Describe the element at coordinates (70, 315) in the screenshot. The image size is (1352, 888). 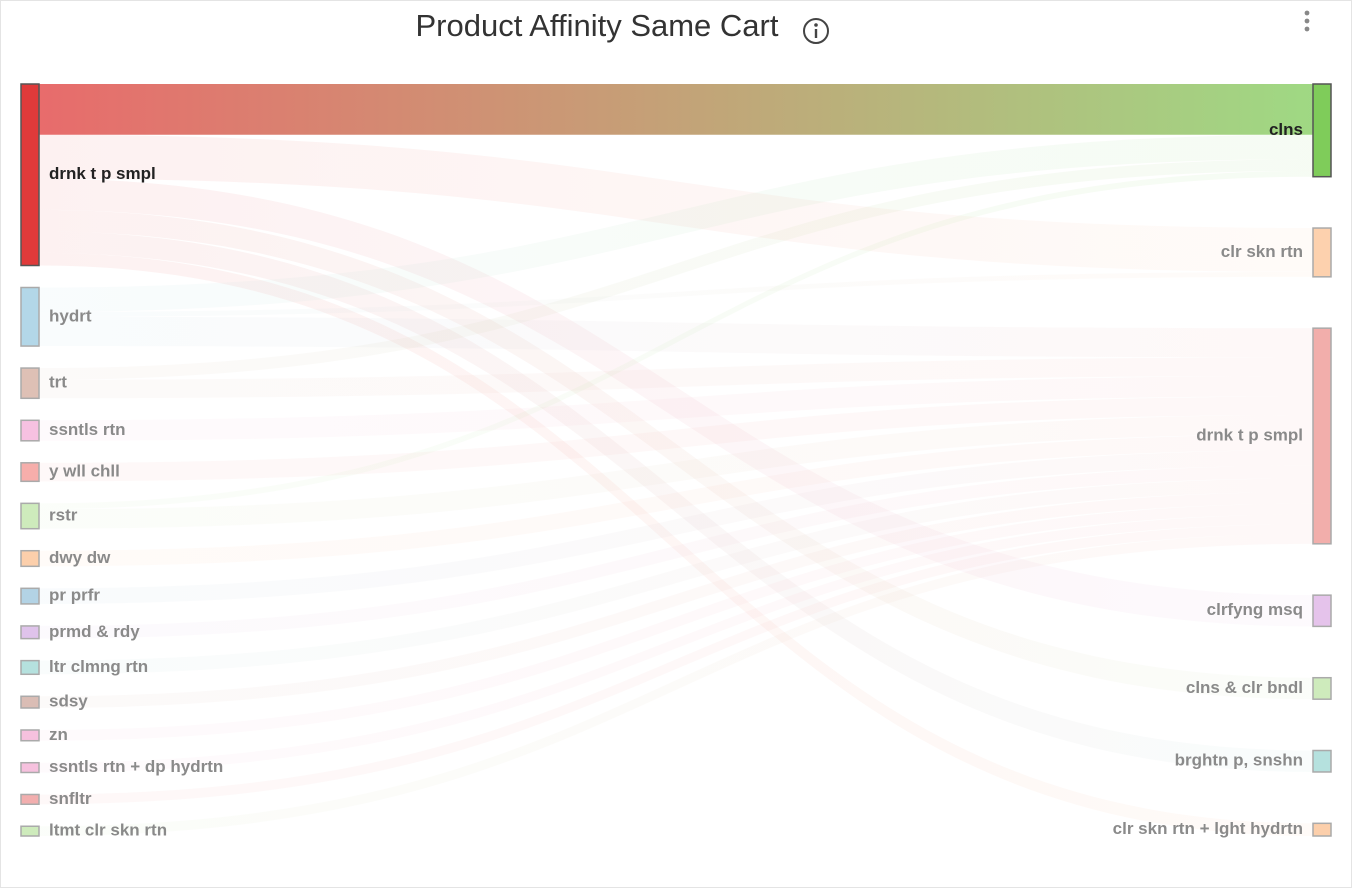
I see `node-label: hydrt` at that location.